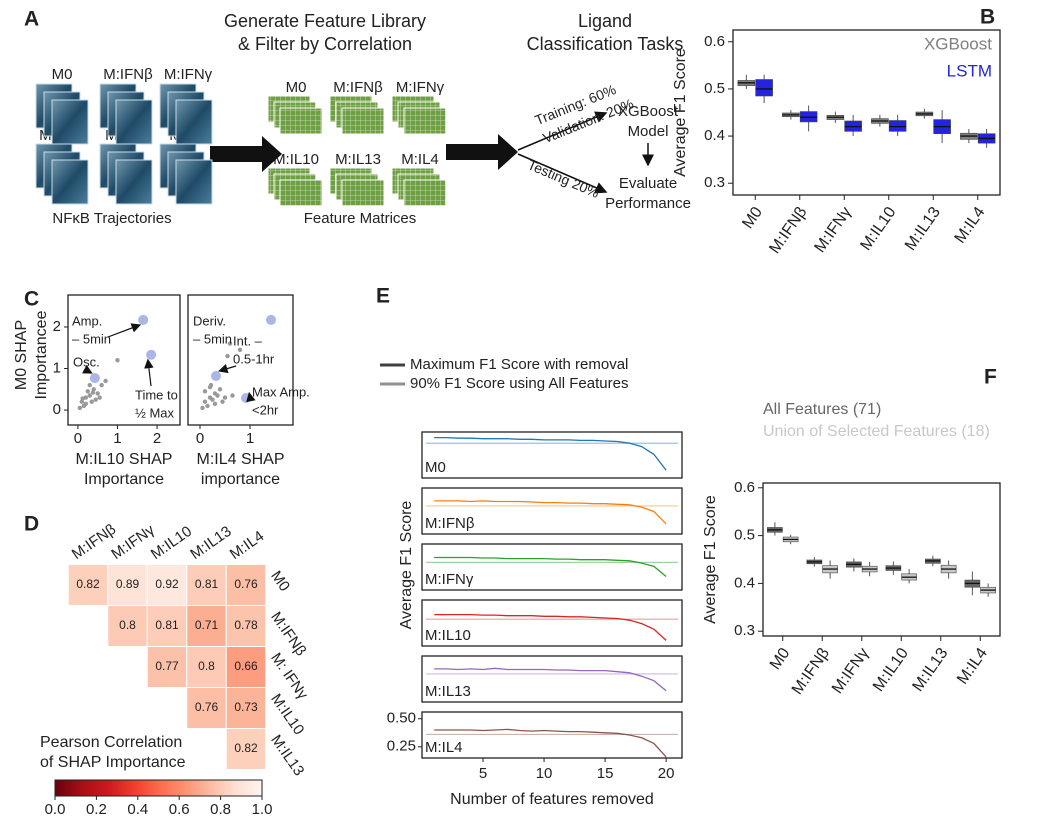 The image size is (1050, 823). What do you see at coordinates (449, 579) in the screenshot?
I see `panel-name: M:IFNγ` at bounding box center [449, 579].